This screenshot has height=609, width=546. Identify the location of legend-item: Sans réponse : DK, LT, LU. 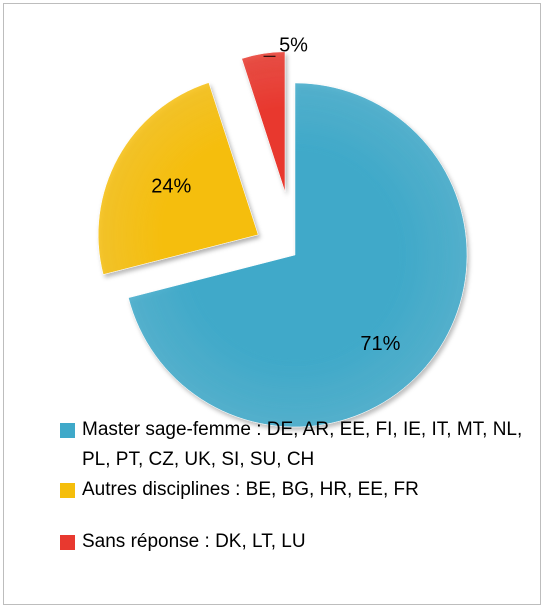
(295, 542).